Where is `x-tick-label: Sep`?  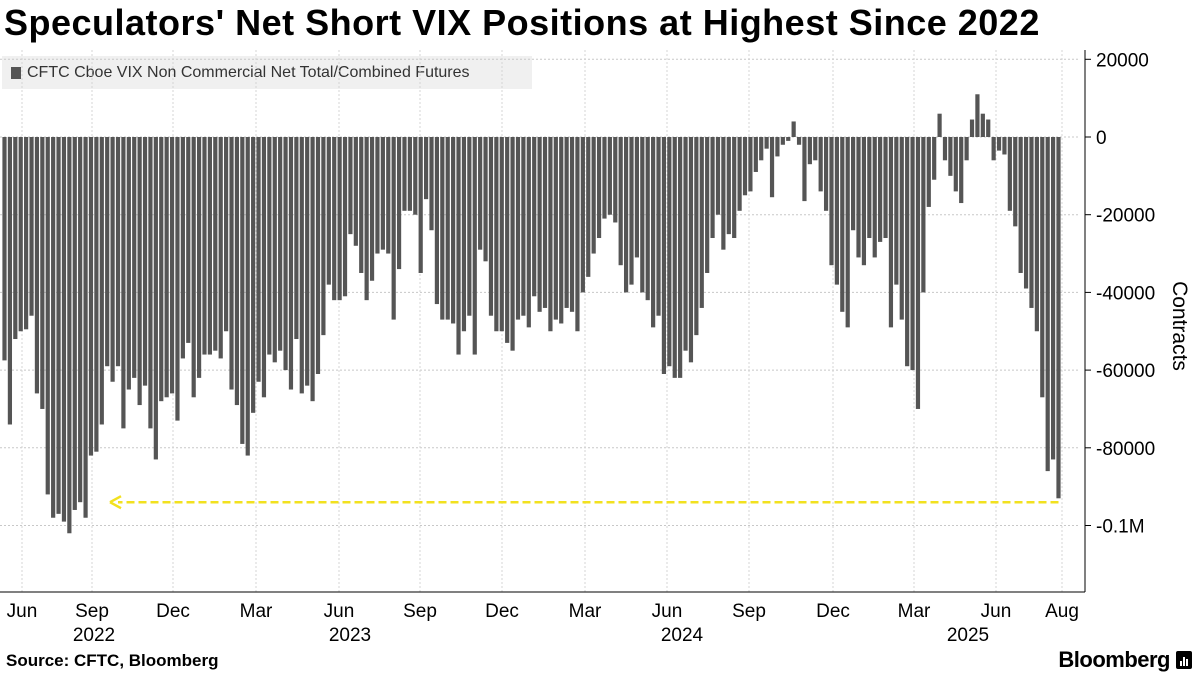 x-tick-label: Sep is located at coordinates (92, 611).